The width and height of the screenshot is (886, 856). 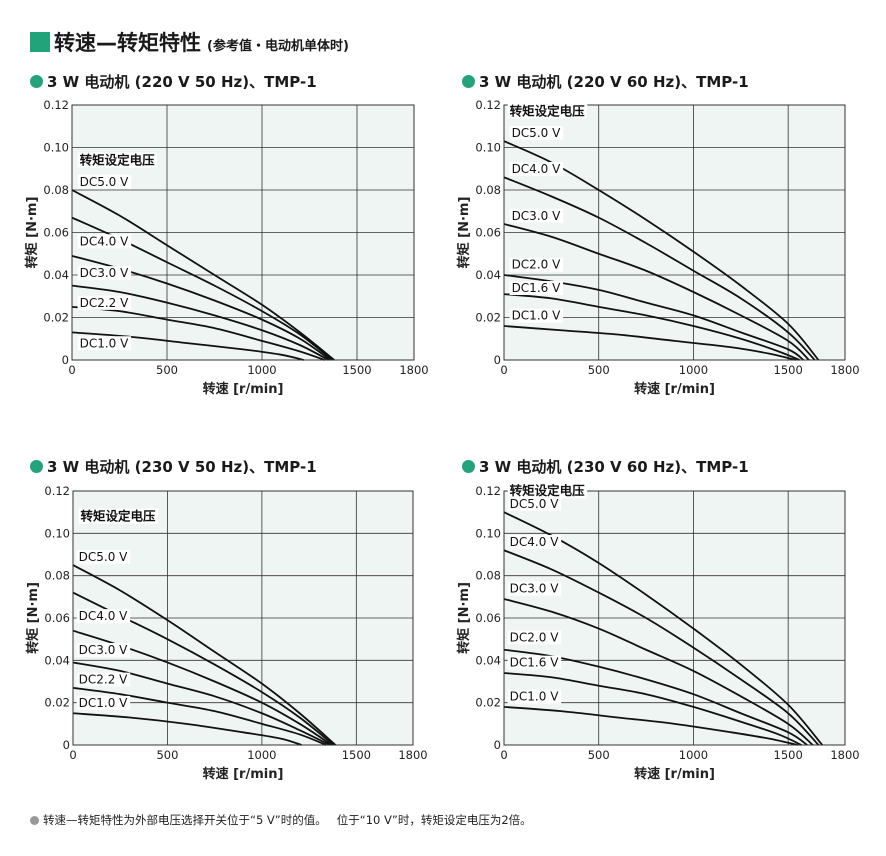 What do you see at coordinates (156, 467) in the screenshot?
I see `chart-title-text: 3 W 电动机 (230 V 50 Hz)、` at bounding box center [156, 467].